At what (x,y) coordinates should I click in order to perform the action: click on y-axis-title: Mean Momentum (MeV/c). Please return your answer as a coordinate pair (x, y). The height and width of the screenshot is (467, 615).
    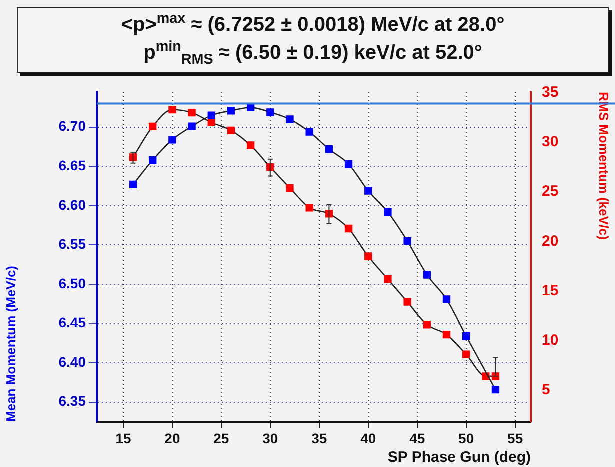
    Looking at the image, I should click on (10, 344).